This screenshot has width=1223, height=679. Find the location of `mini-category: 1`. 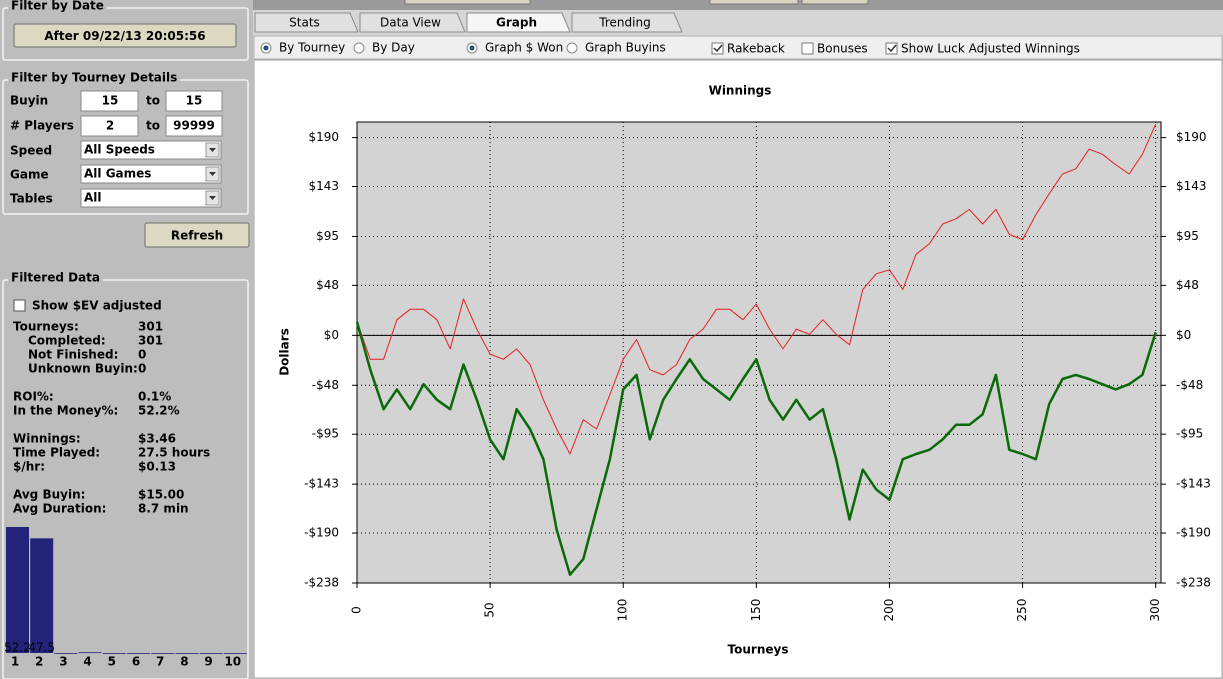

mini-category: 1 is located at coordinates (15, 662).